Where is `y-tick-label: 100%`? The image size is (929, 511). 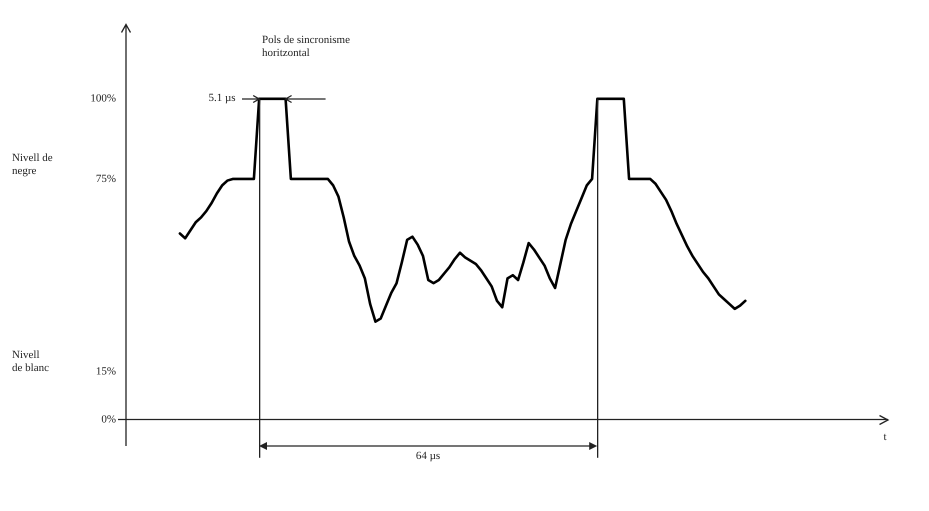 y-tick-label: 100% is located at coordinates (103, 98).